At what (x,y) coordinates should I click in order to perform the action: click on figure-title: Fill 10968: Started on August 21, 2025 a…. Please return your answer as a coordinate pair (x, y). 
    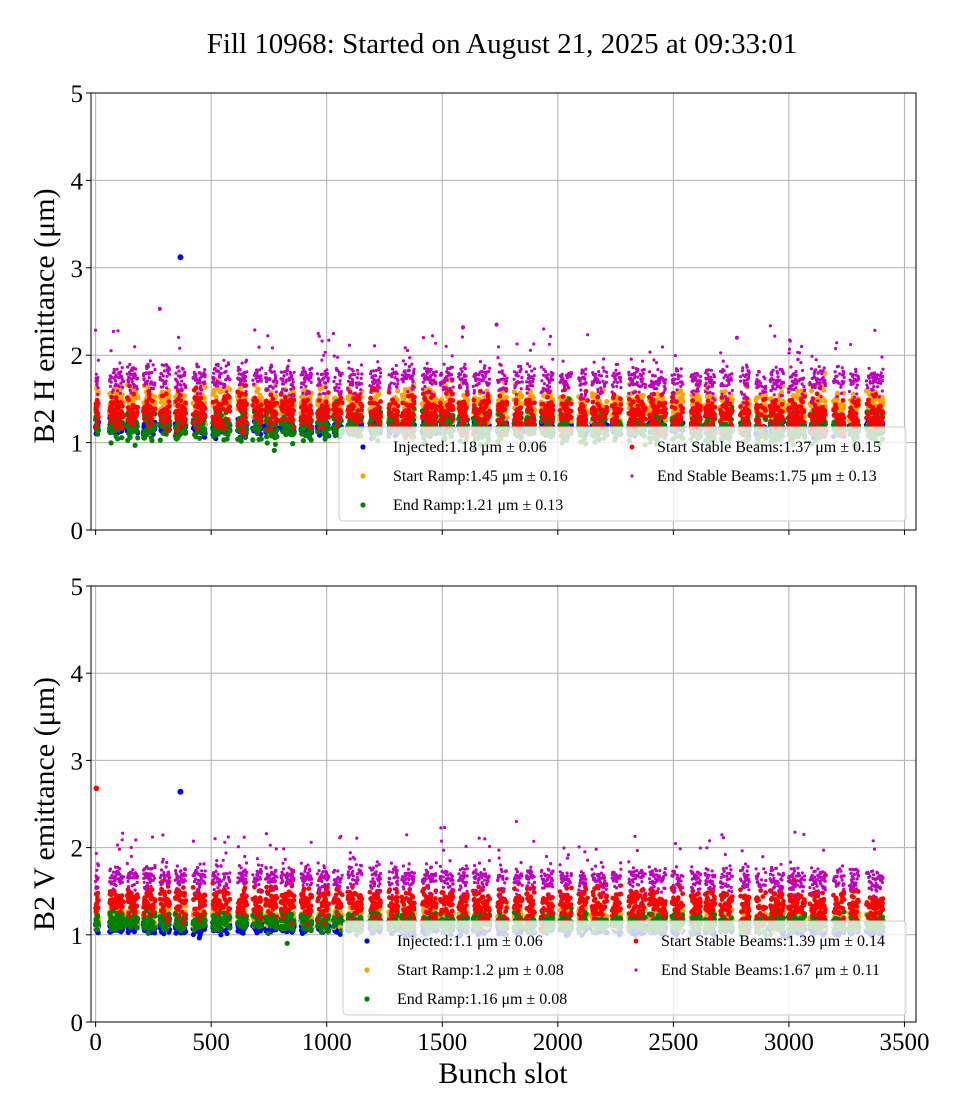
    Looking at the image, I should click on (502, 44).